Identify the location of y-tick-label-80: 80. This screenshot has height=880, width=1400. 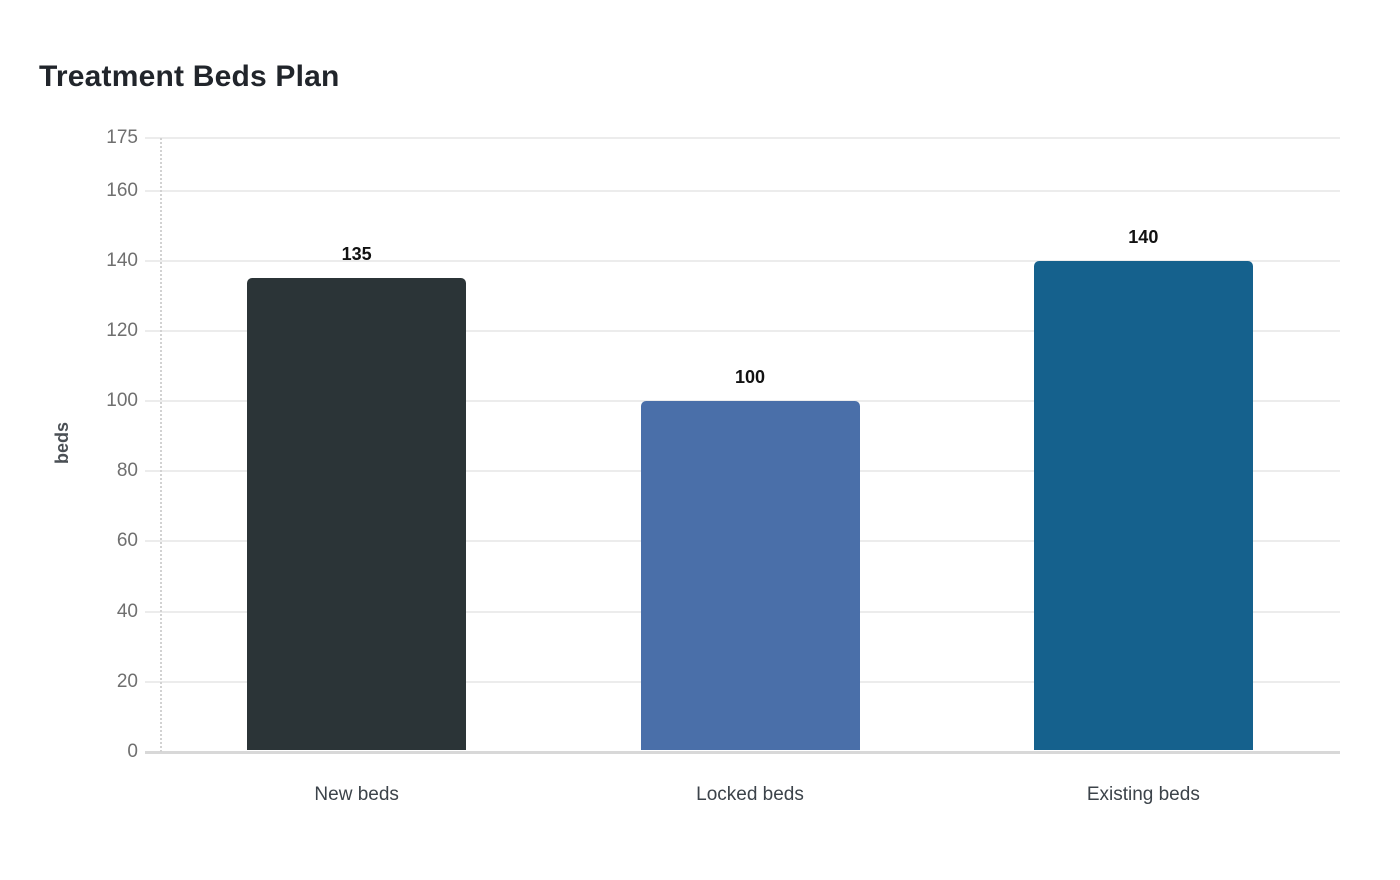
(127, 471).